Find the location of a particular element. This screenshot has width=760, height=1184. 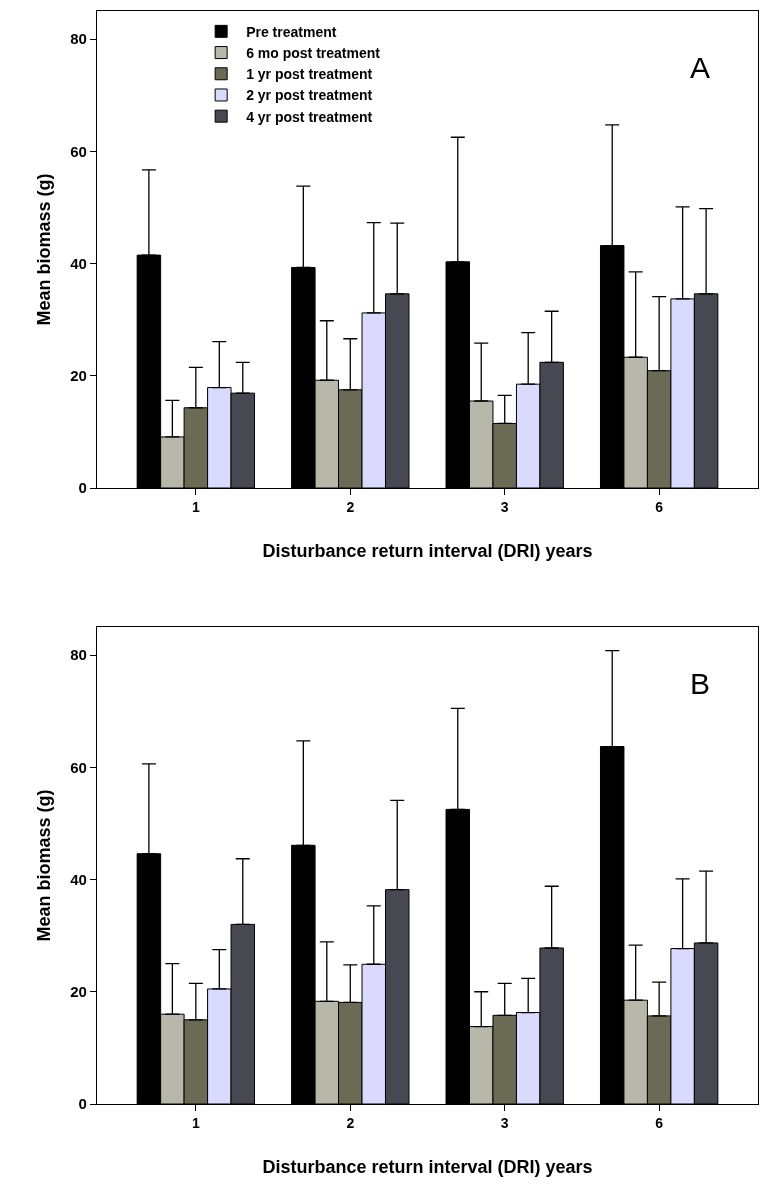

annotation: A is located at coordinates (700, 67).